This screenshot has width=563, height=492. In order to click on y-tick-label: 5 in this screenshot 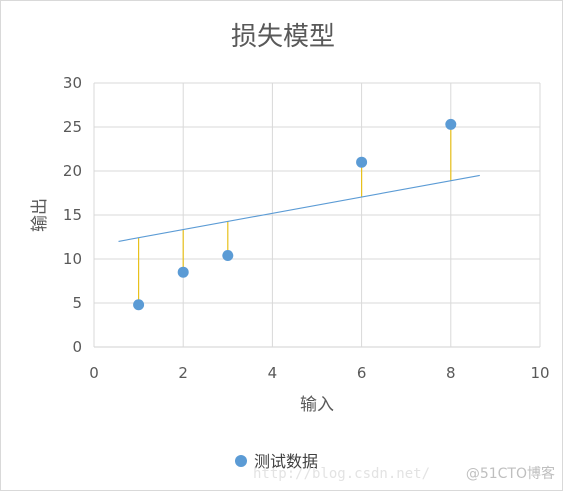, I will do `click(77, 303)`.